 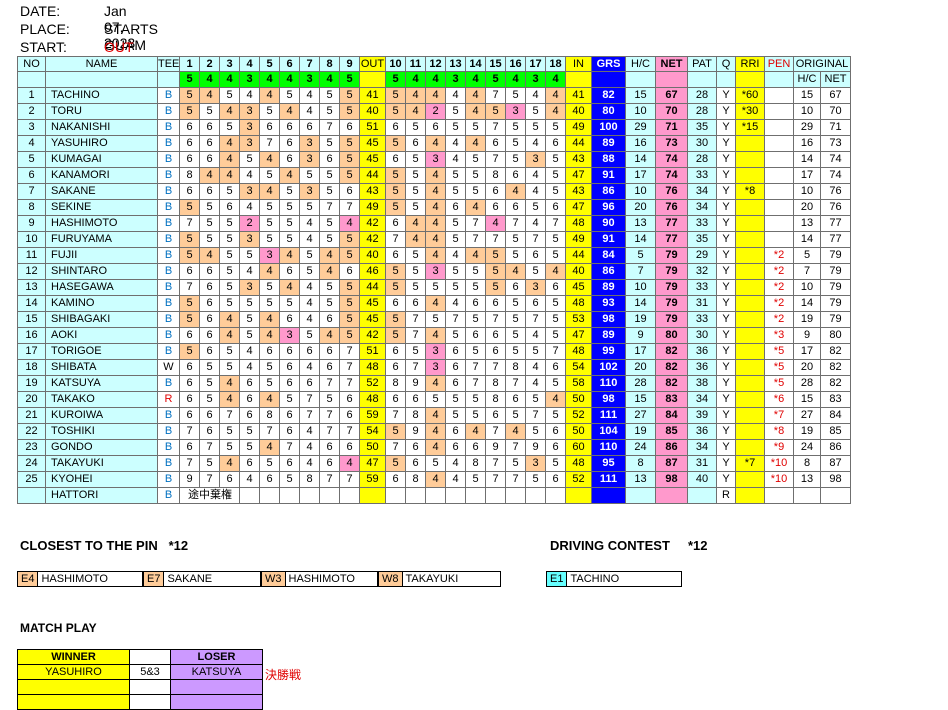 I want to click on penalty: *2, so click(x=779, y=288).